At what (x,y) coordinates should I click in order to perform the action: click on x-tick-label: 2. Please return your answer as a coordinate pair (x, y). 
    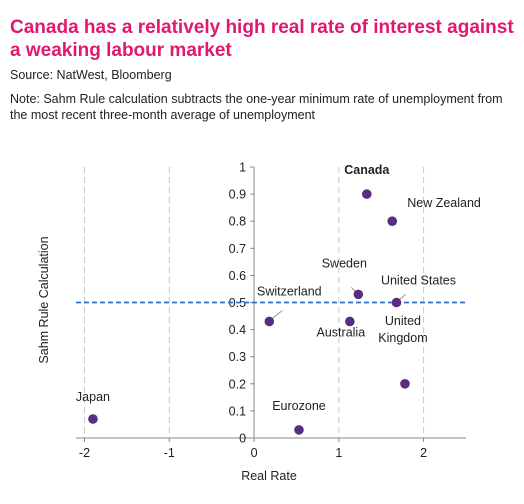
    Looking at the image, I should click on (423, 453).